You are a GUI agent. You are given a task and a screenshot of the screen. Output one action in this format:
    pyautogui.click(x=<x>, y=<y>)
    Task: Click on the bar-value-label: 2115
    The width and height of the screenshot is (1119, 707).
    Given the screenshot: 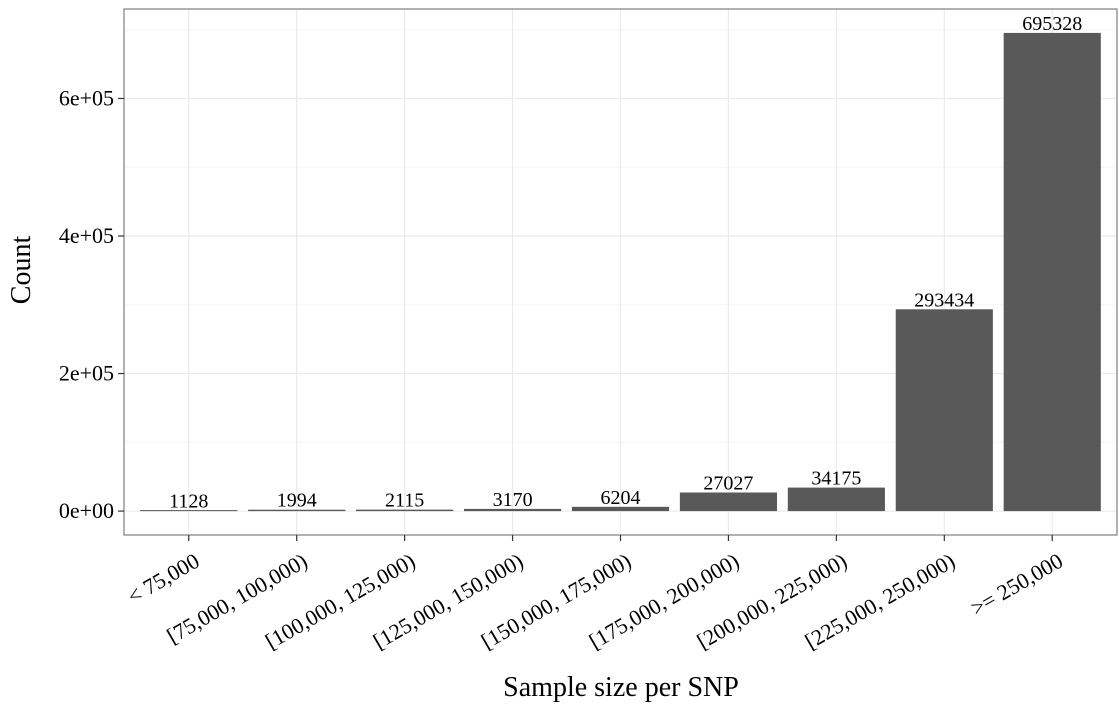 What is the action you would take?
    pyautogui.click(x=404, y=501)
    